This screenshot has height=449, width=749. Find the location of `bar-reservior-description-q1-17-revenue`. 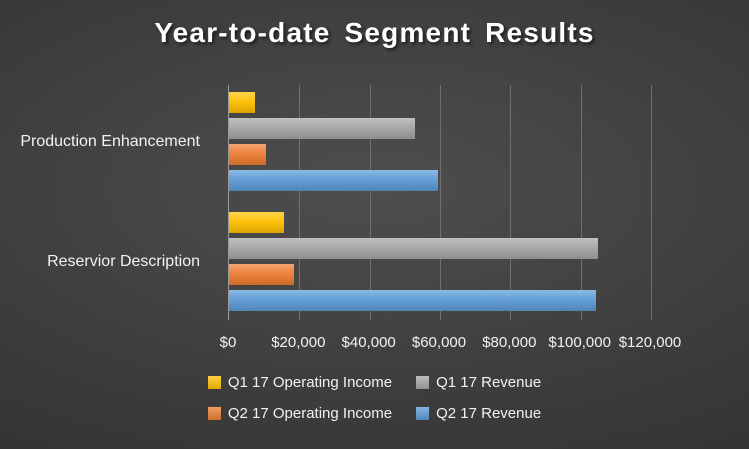

bar-reservior-description-q1-17-revenue is located at coordinates (414, 248).